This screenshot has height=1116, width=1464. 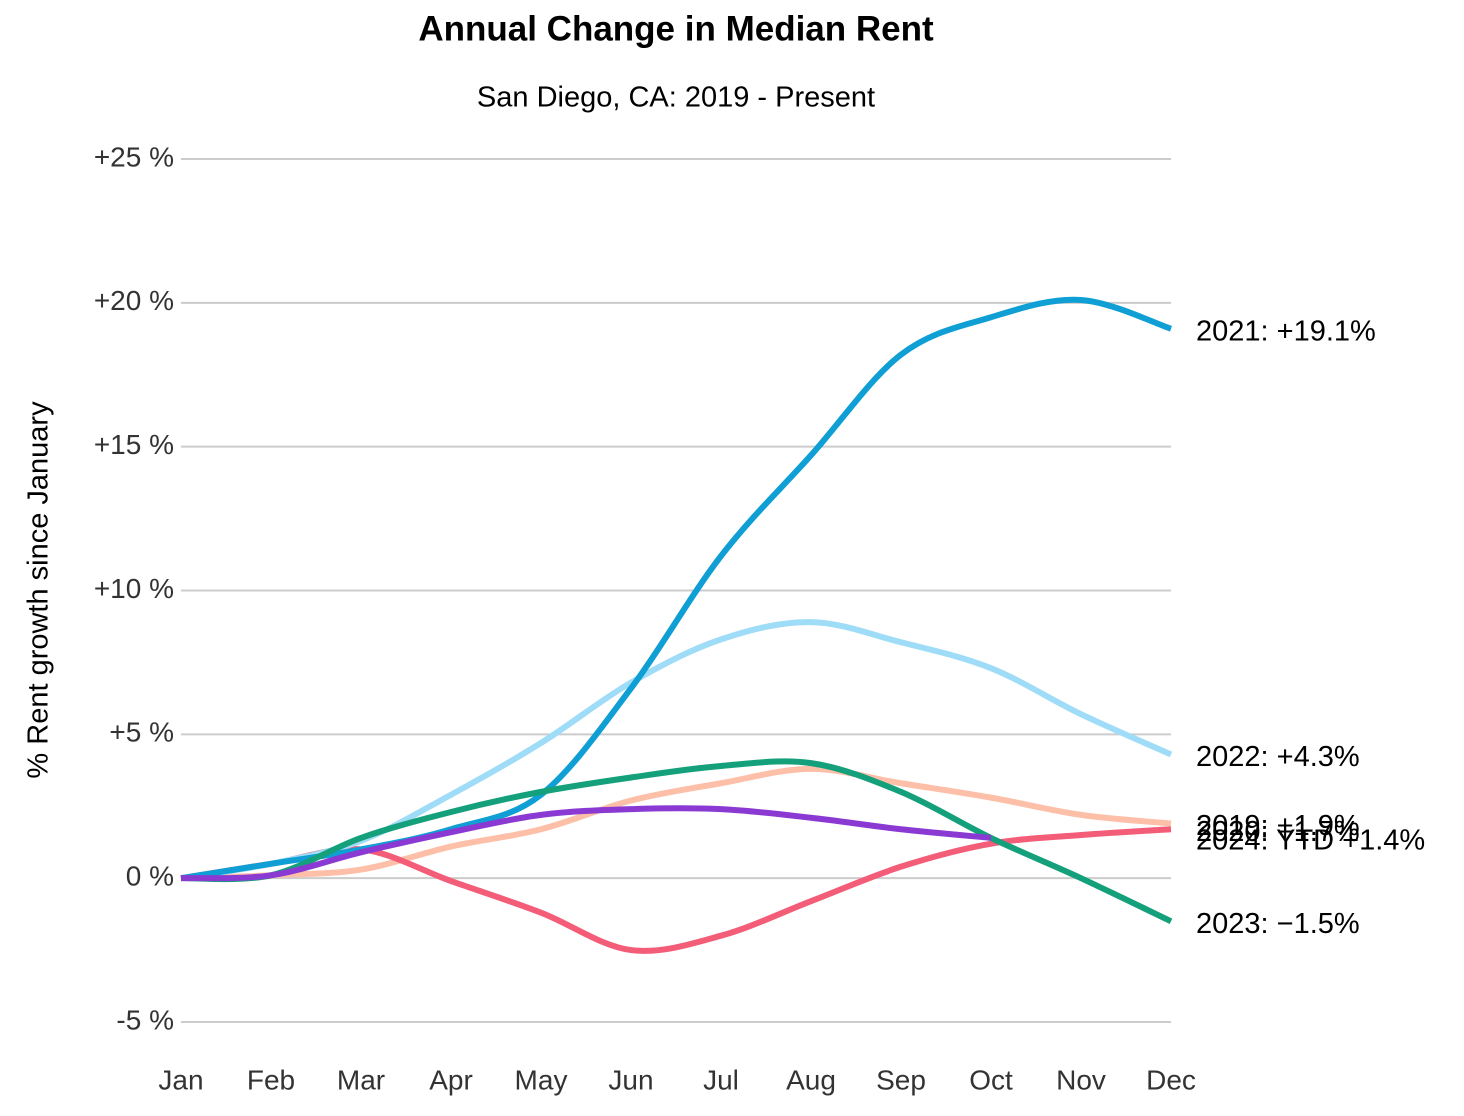 What do you see at coordinates (991, 1079) in the screenshot?
I see `x-tick-label: Oct` at bounding box center [991, 1079].